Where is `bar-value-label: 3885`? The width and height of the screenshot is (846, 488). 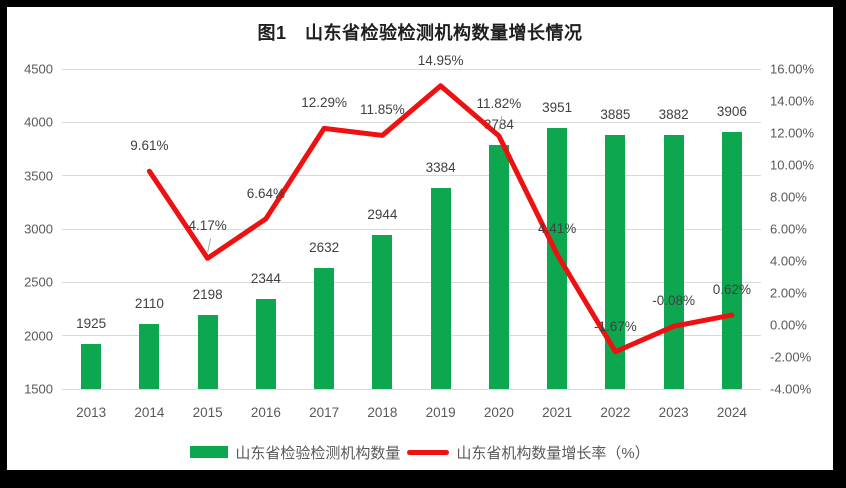 bar-value-label: 3885 is located at coordinates (615, 114).